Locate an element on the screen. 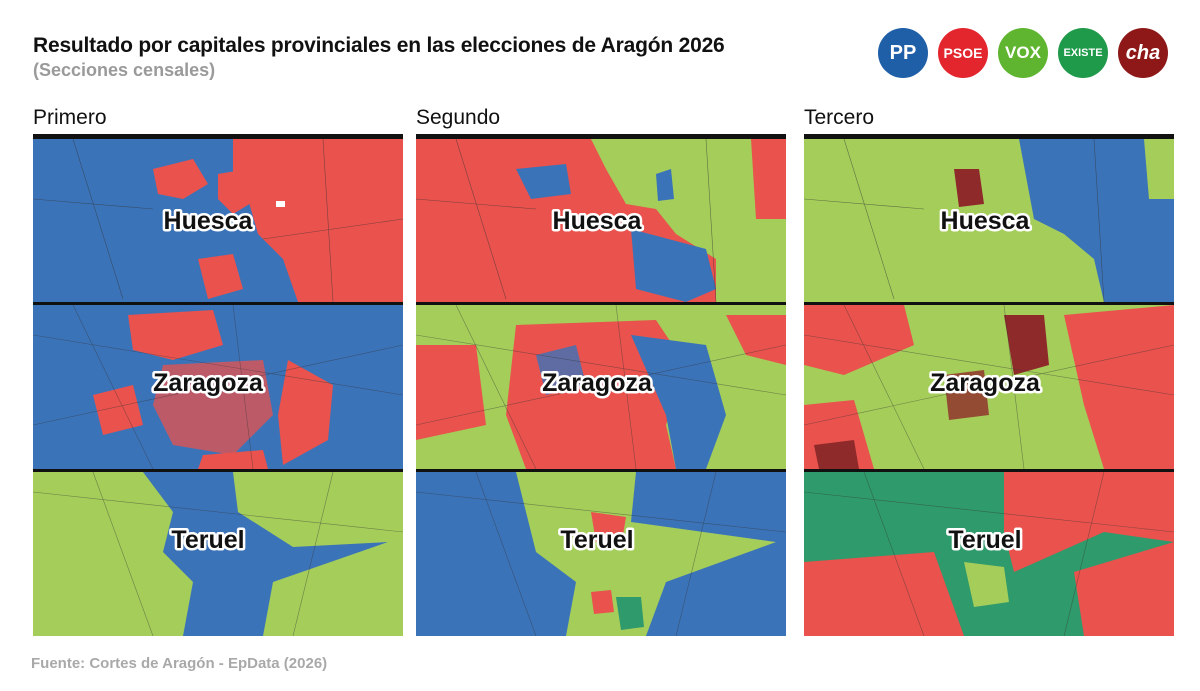 Image resolution: width=1200 pixels, height=691 pixels. pp-logo-text: PP is located at coordinates (903, 52).